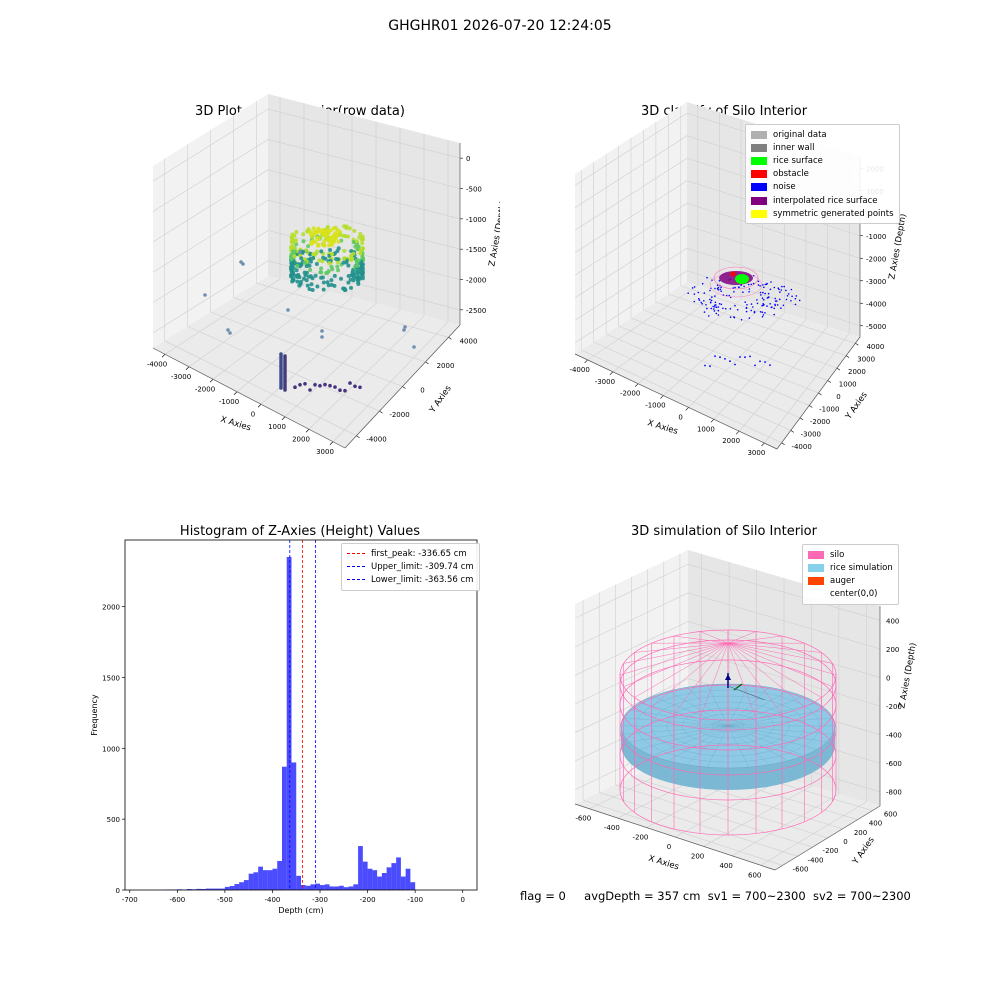  What do you see at coordinates (260, 388) in the screenshot?
I see `raw-ygrid` at bounding box center [260, 388].